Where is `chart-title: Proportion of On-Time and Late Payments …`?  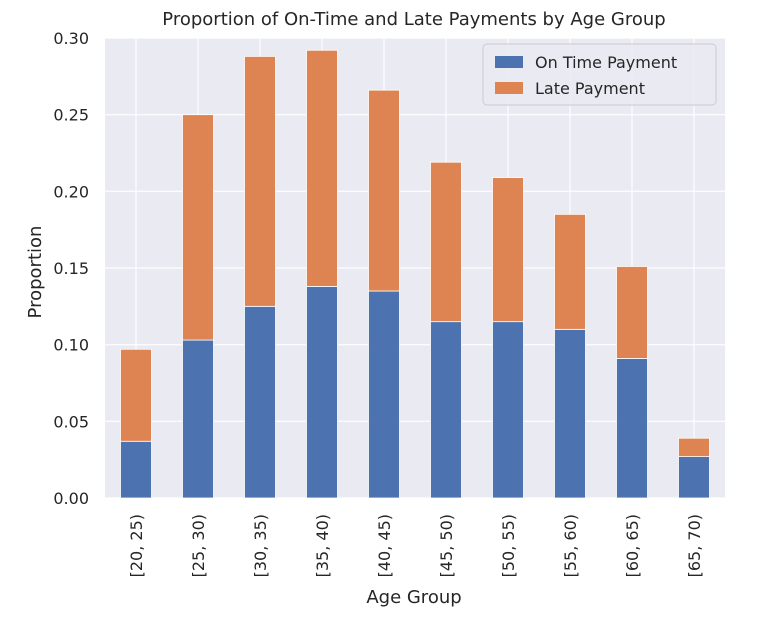
chart-title: Proportion of On-Time and Late Payments … is located at coordinates (413, 19).